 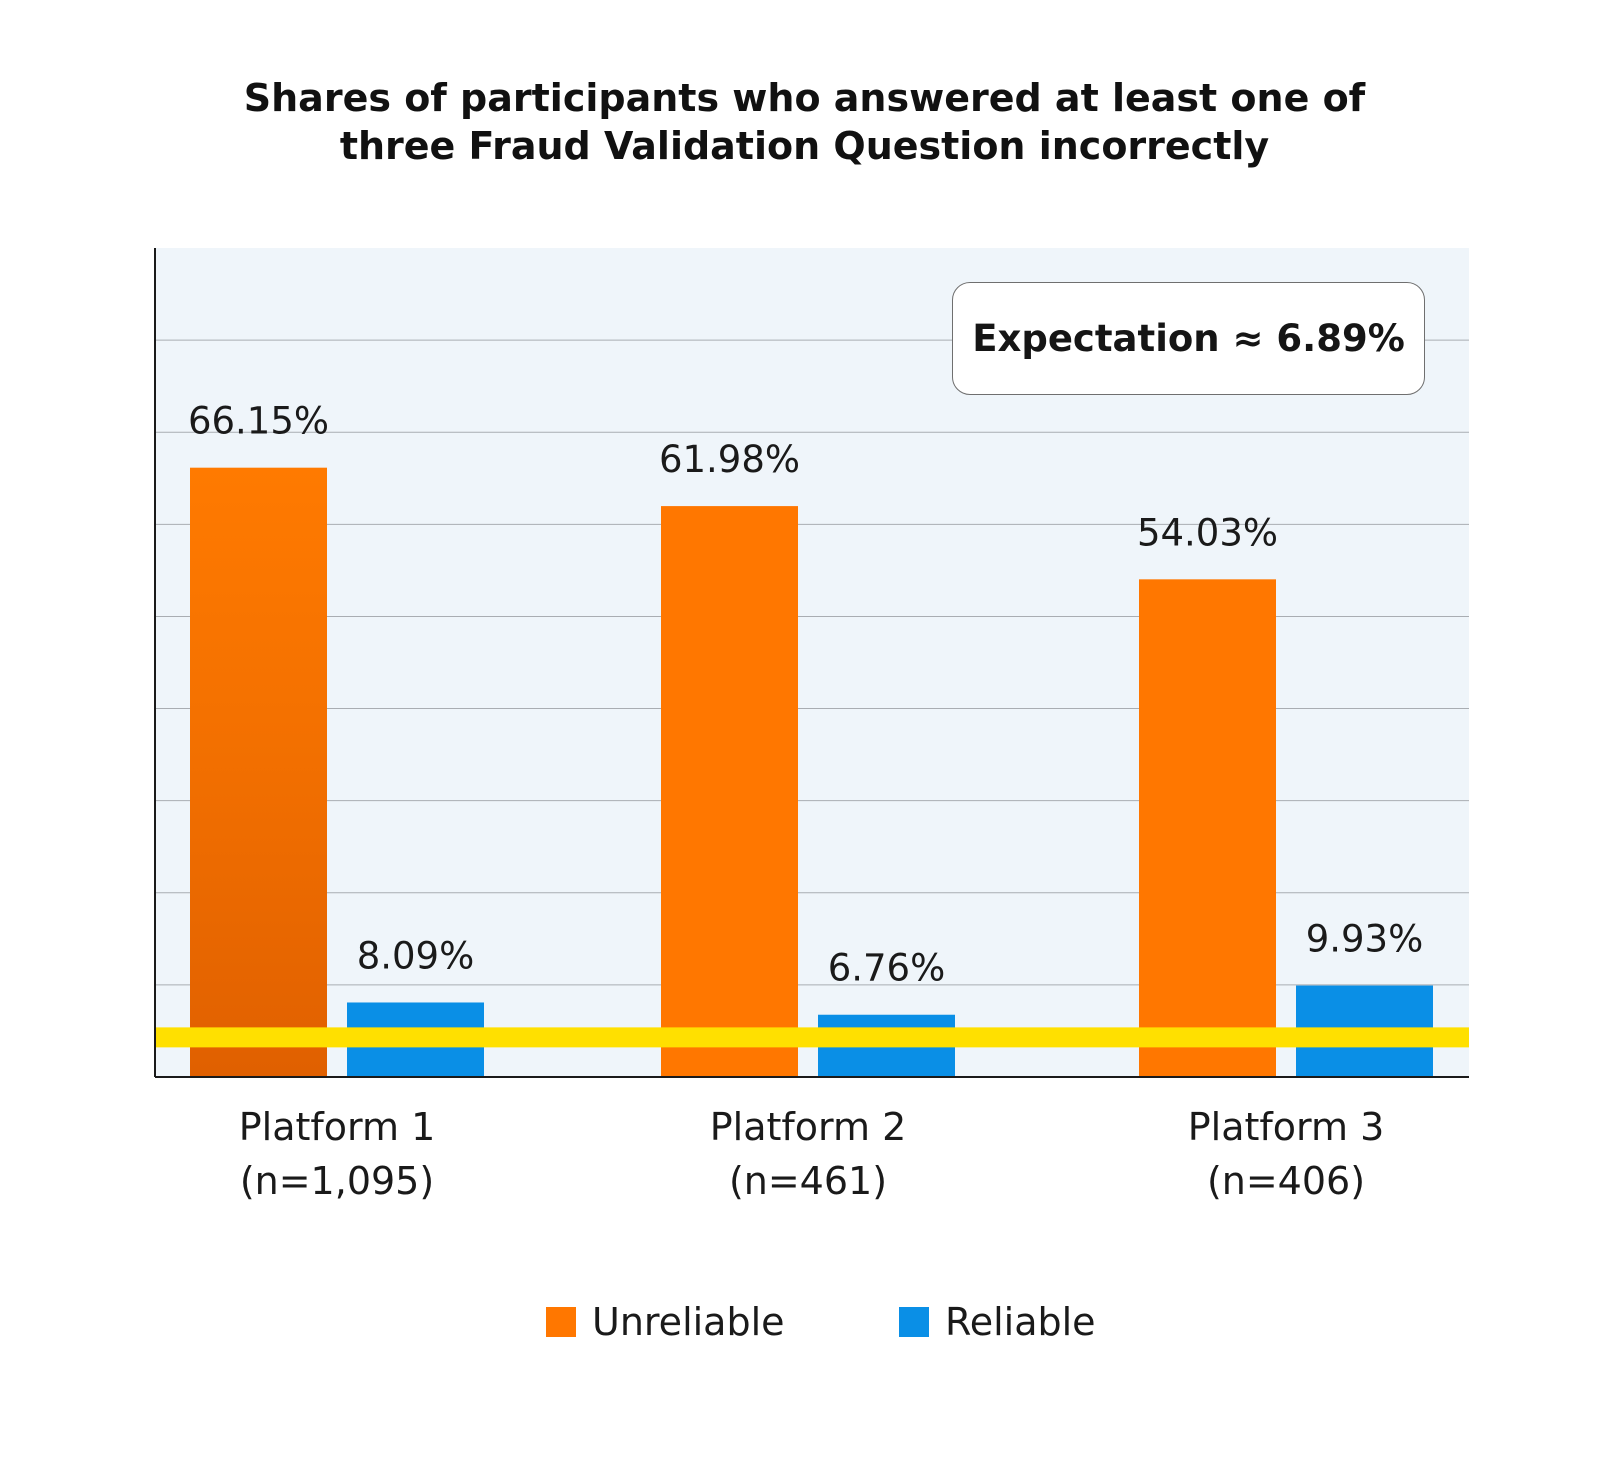 I want to click on legend-label-reliable: Reliable, so click(x=1020, y=1322).